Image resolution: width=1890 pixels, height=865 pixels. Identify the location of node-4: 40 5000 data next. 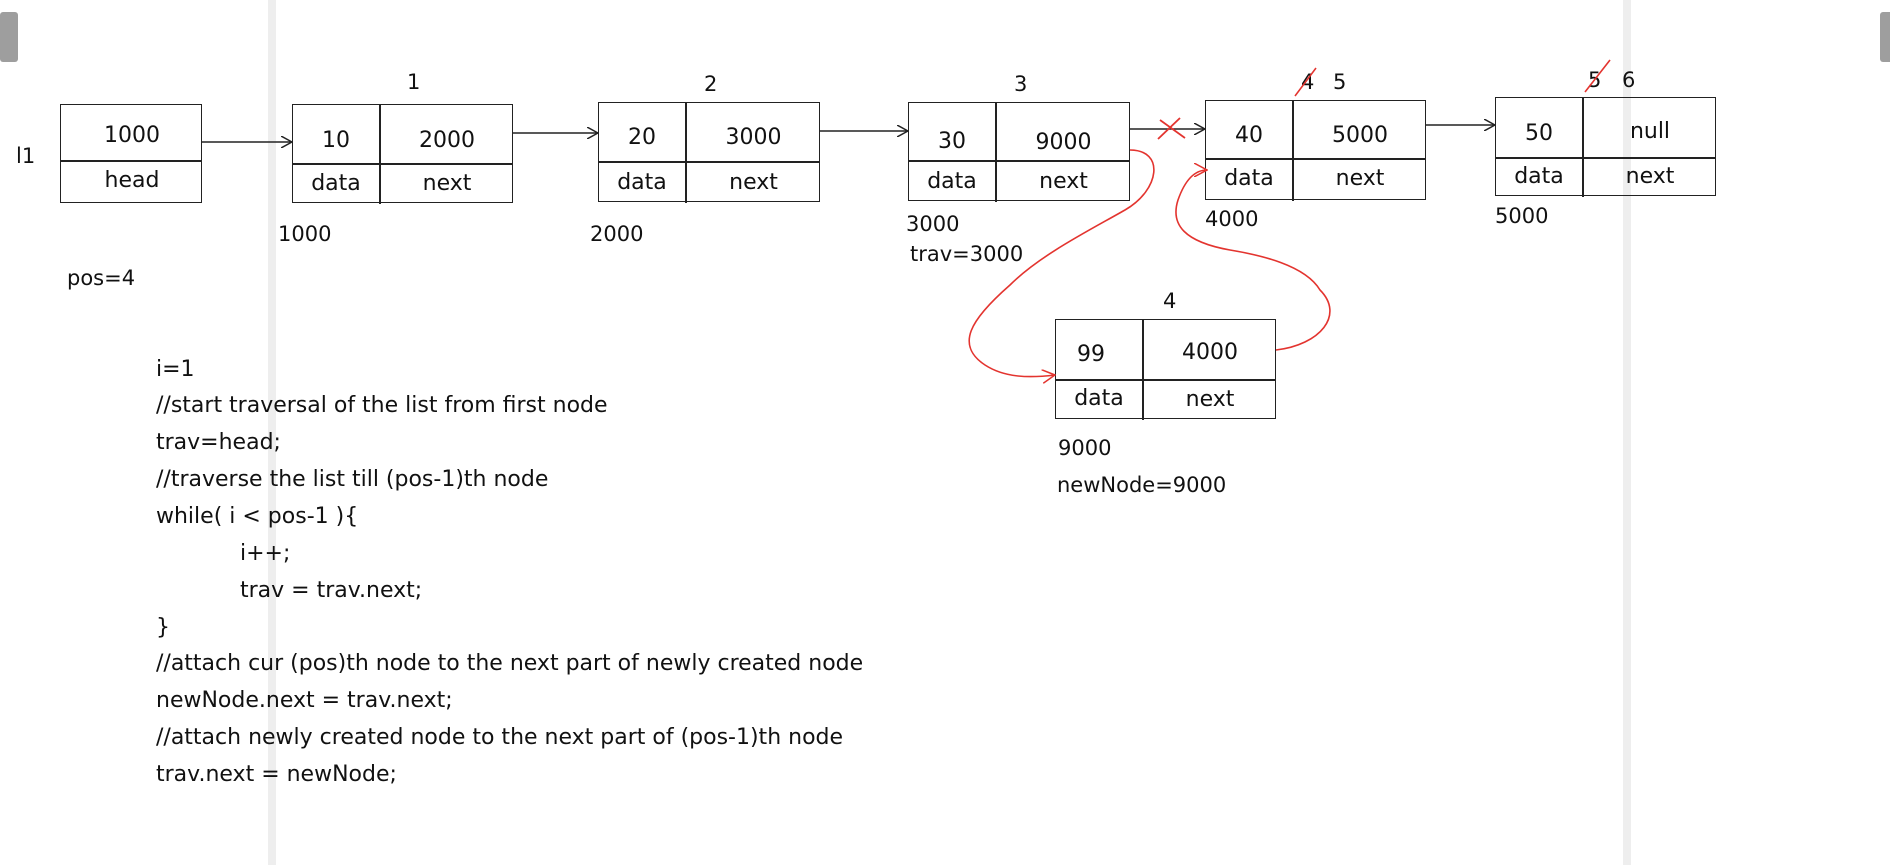
(1315, 150).